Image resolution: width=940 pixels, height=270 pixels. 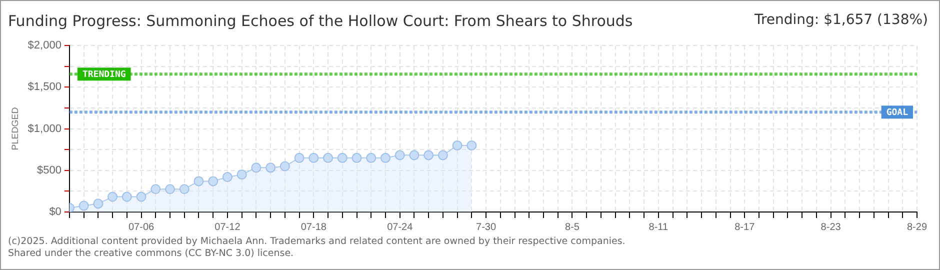 What do you see at coordinates (841, 20) in the screenshot?
I see `text: Trending: $1,657 (138%)` at bounding box center [841, 20].